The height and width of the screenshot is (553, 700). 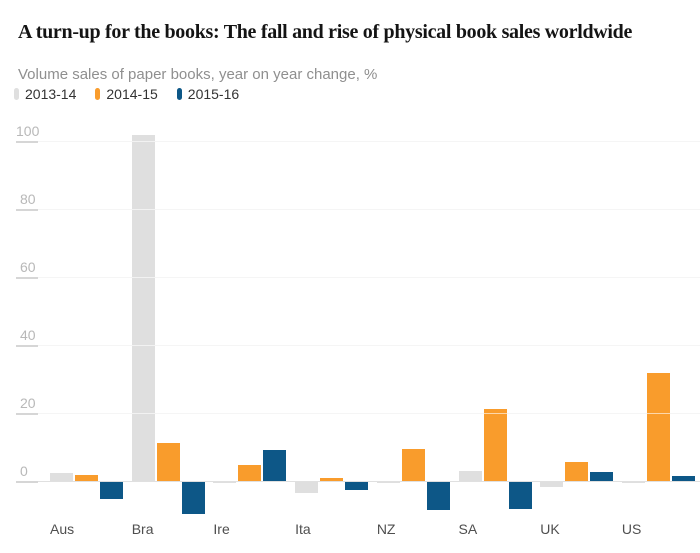 I want to click on x-axis-label-uk: UK, so click(x=550, y=529).